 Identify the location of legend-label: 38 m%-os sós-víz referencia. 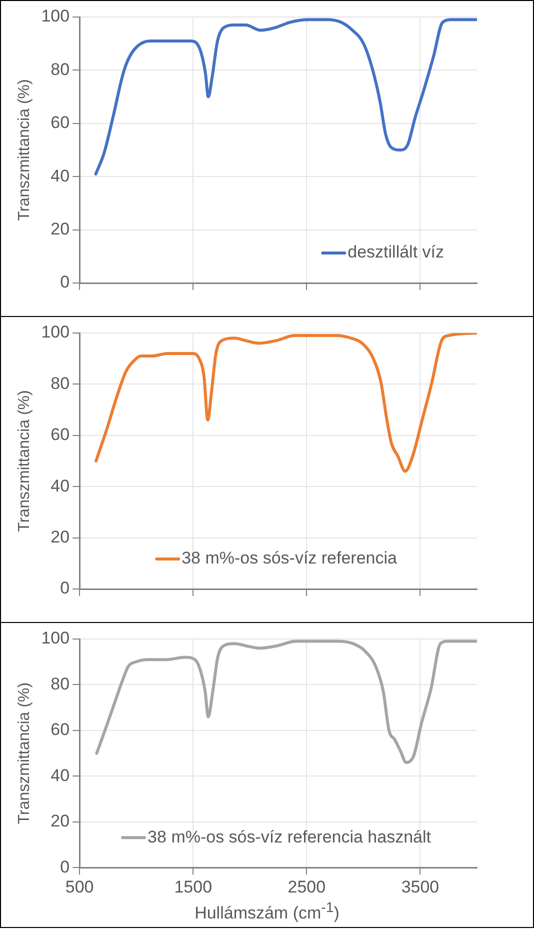
(290, 558).